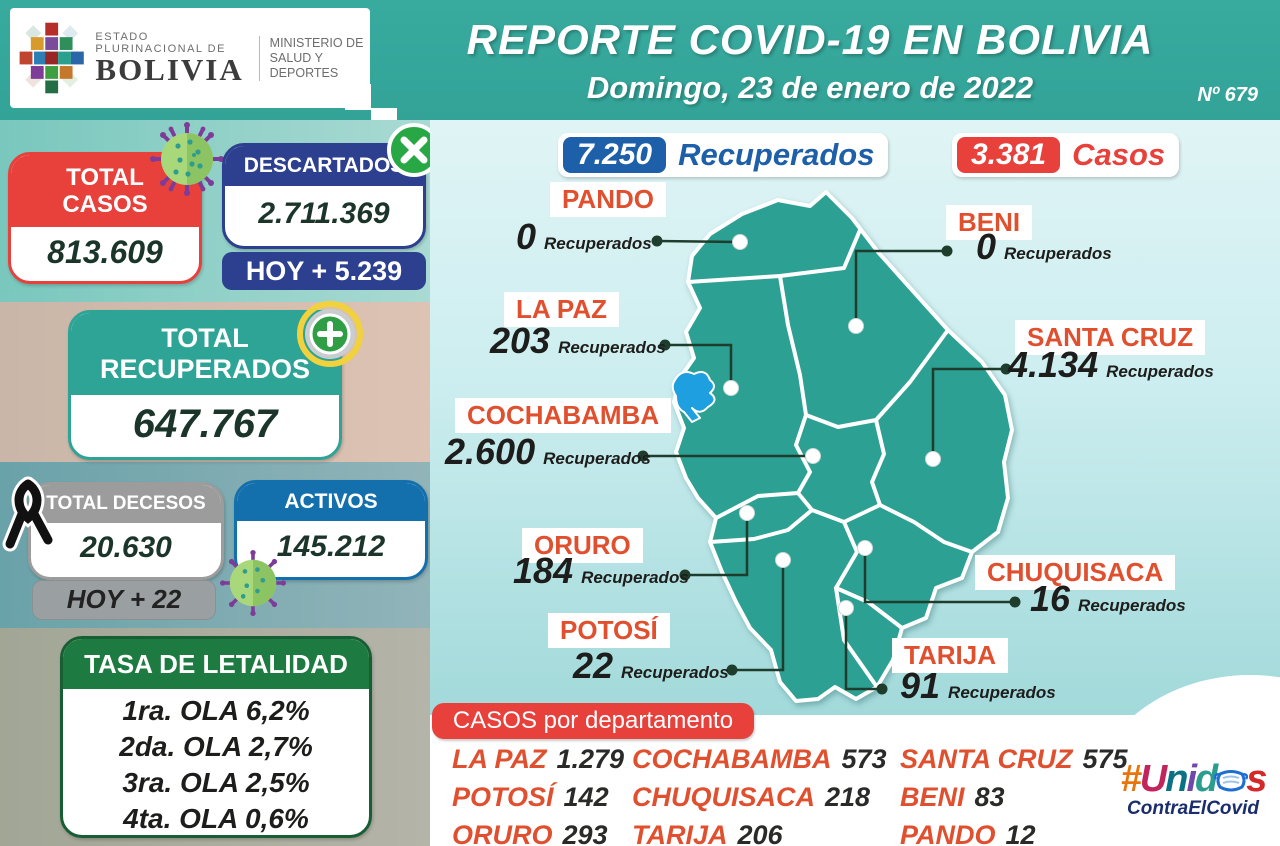 Image resolution: width=1280 pixels, height=846 pixels. Describe the element at coordinates (1108, 598) in the screenshot. I see `dept-value-chuquisaca: 16 Recuperados` at that location.